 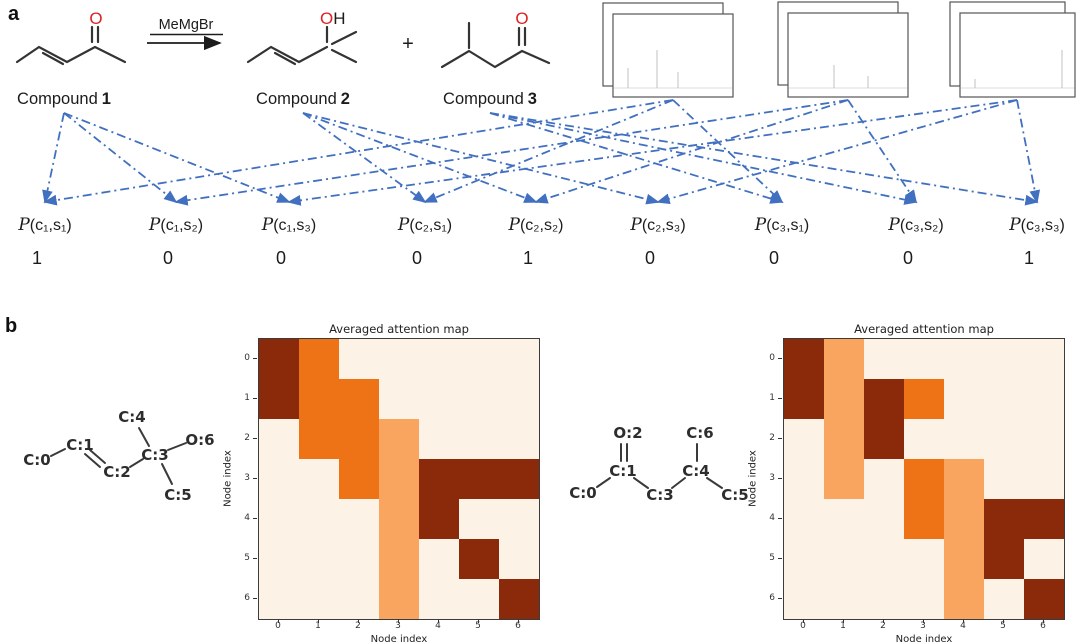 I want to click on y-tick-1: 1, so click(x=772, y=398).